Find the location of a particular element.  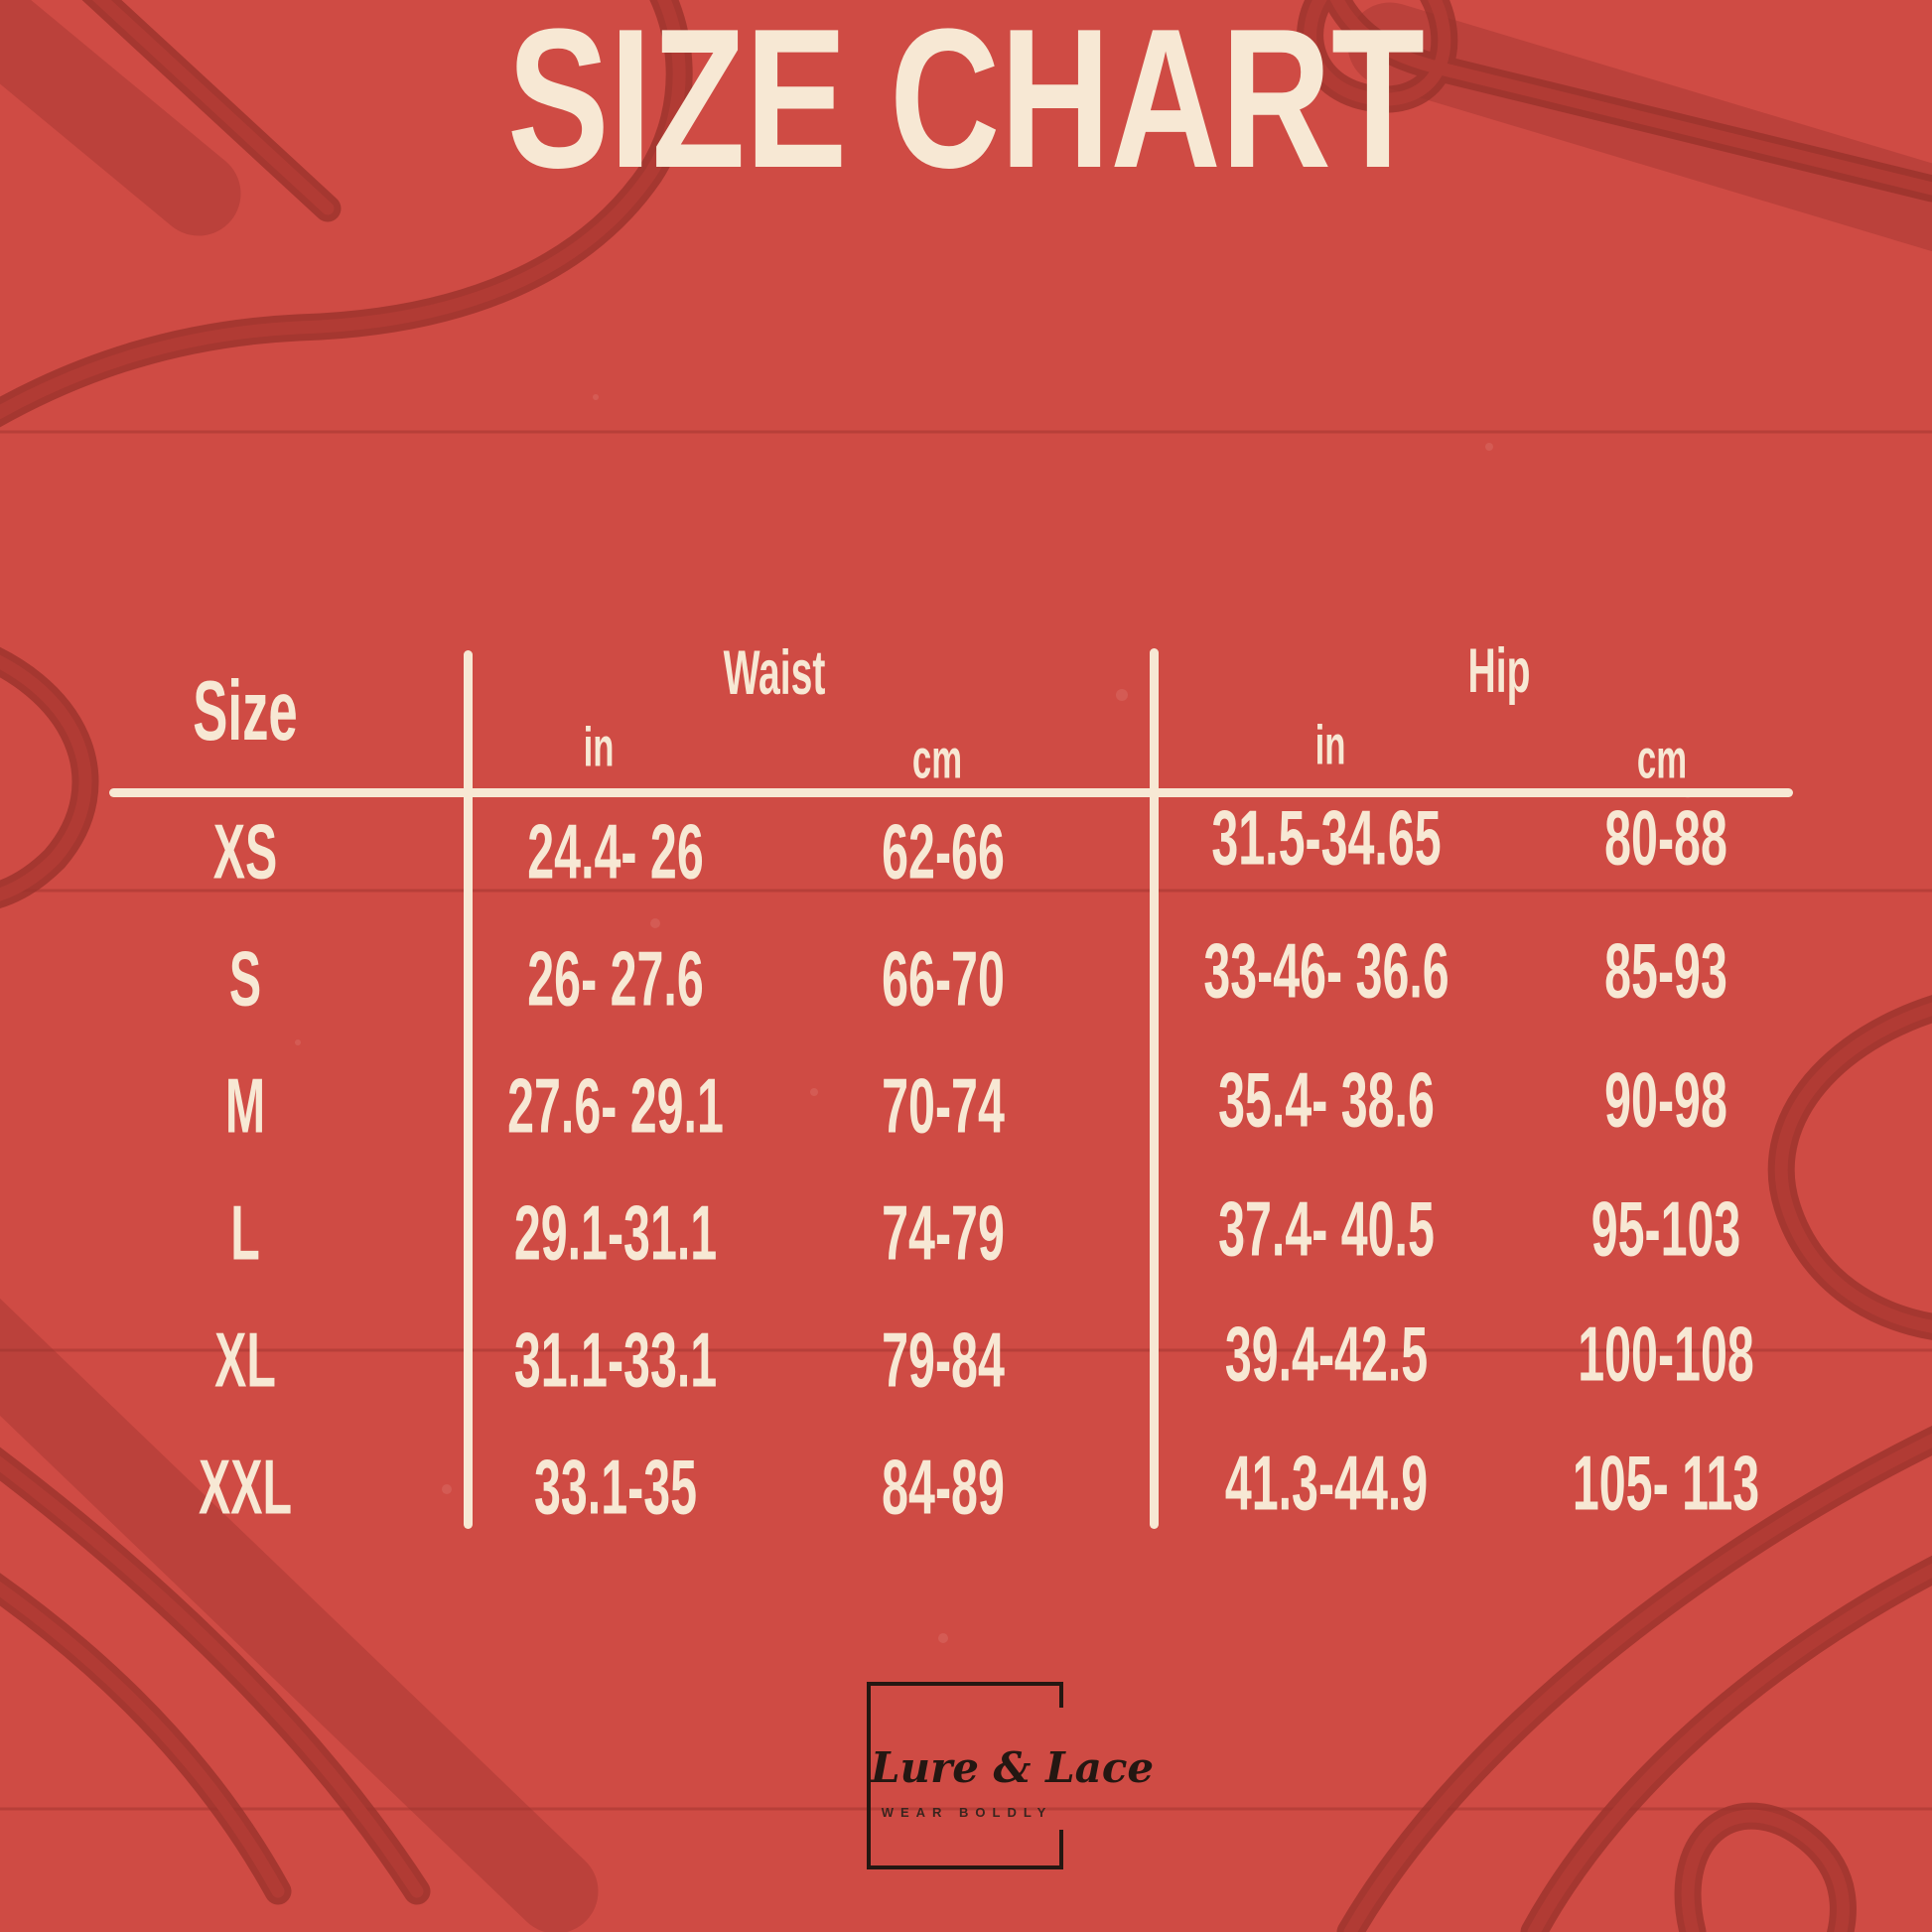

hip-in-cell: 41.3-44.9 is located at coordinates (1326, 1483).